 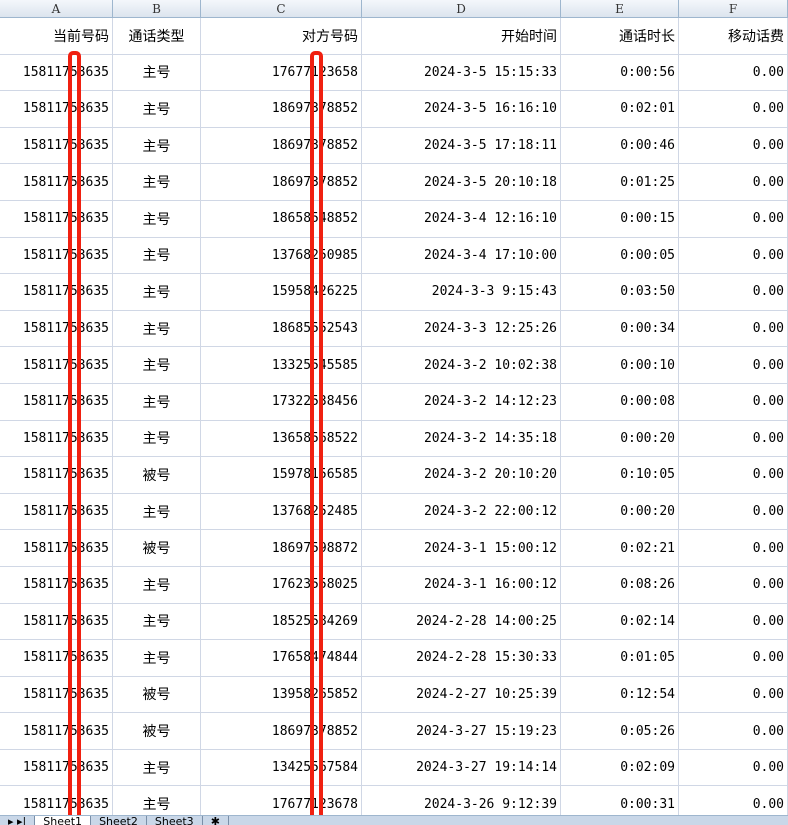 I want to click on cell-e: 0:02:14, so click(x=620, y=621).